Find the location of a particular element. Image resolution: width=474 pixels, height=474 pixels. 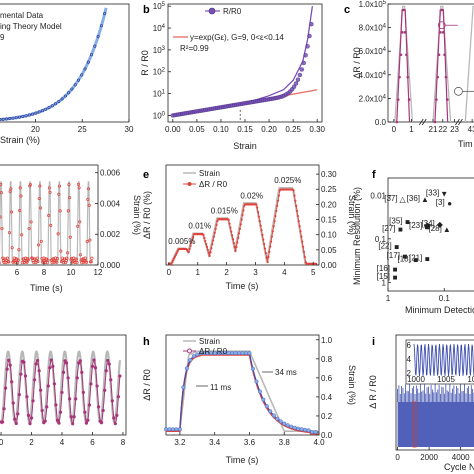

panel-e-legend-1: Strain is located at coordinates (209, 173).